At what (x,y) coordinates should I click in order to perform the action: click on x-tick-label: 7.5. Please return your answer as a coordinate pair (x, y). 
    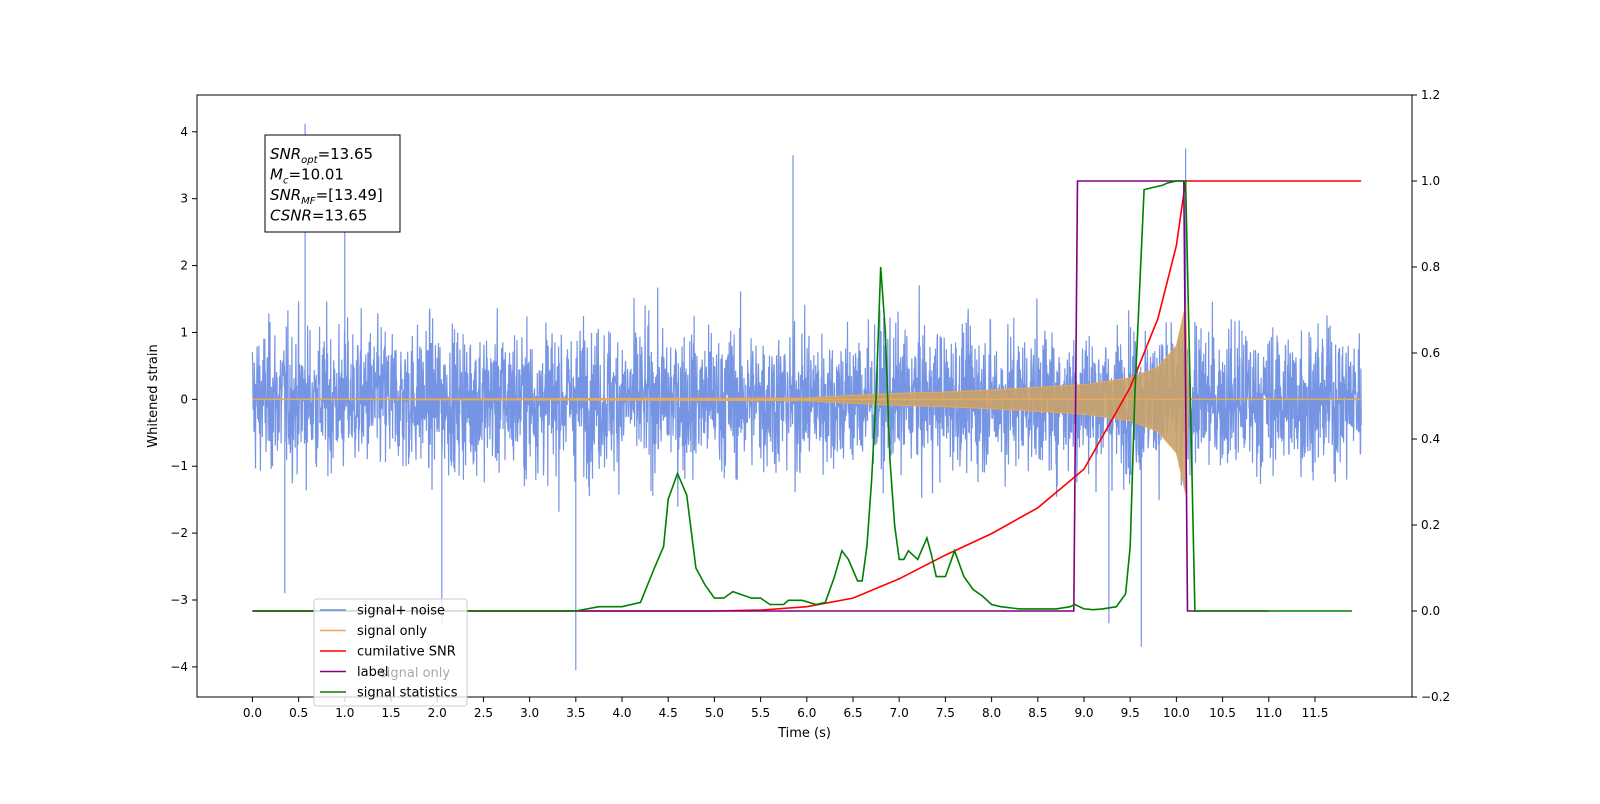
    Looking at the image, I should click on (945, 713).